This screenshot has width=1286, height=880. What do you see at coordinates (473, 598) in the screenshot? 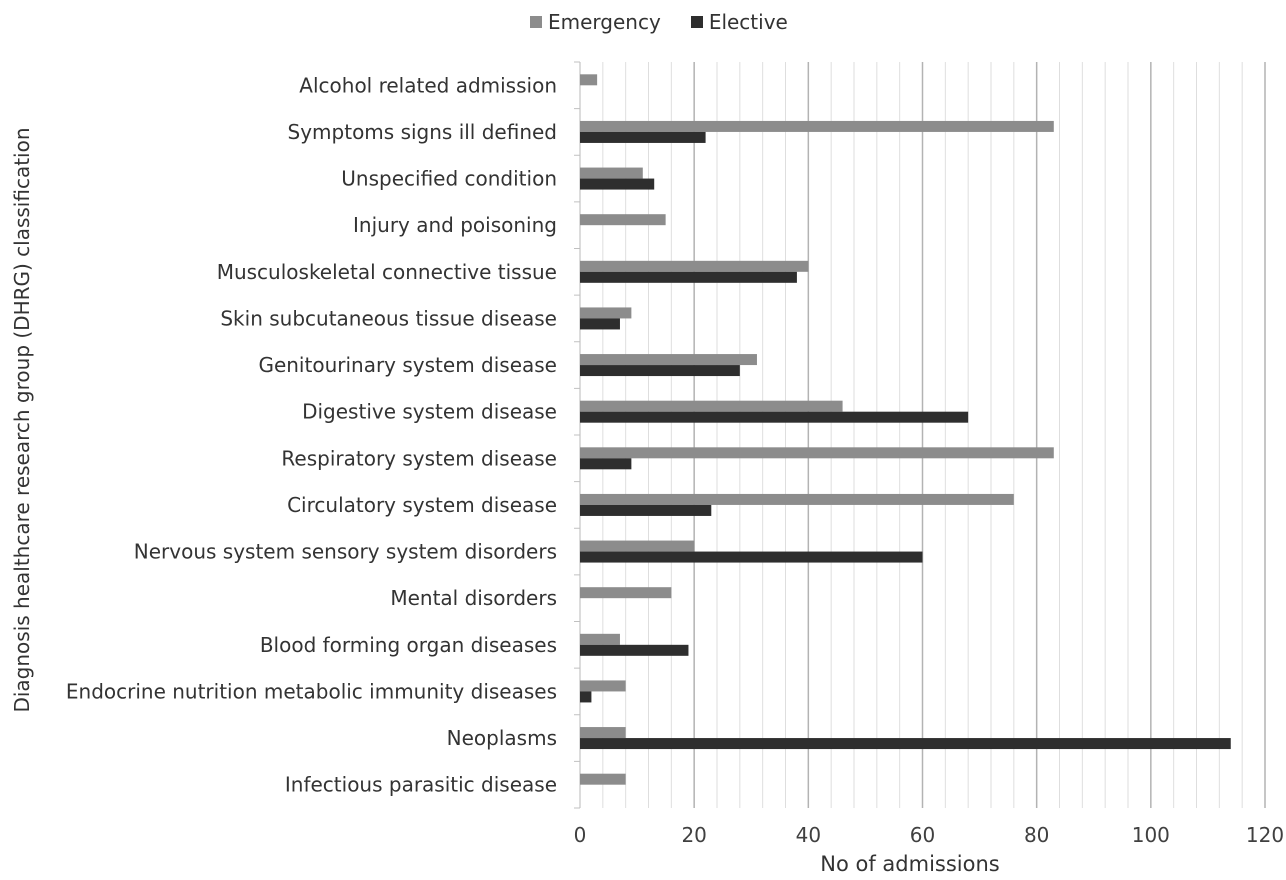
I see `category-label: Mental disorders` at bounding box center [473, 598].